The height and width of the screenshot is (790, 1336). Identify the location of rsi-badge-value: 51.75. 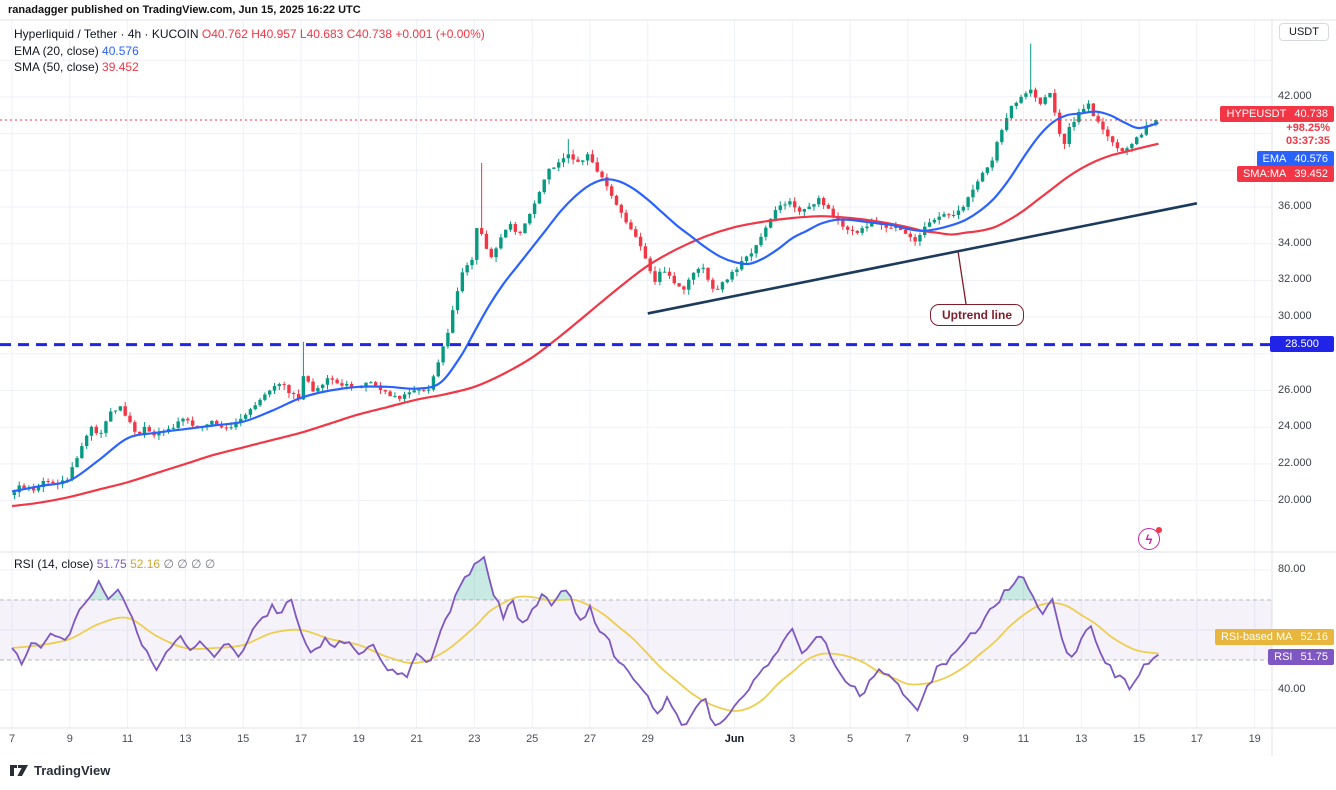
(1314, 657).